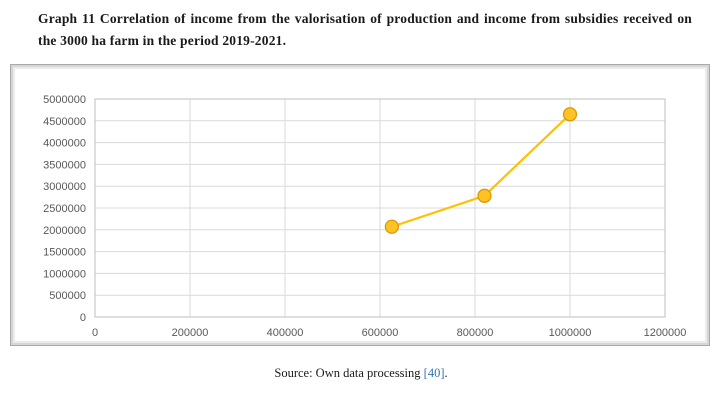 This screenshot has height=404, width=722. Describe the element at coordinates (64, 209) in the screenshot. I see `svg-text: 2500000` at that location.